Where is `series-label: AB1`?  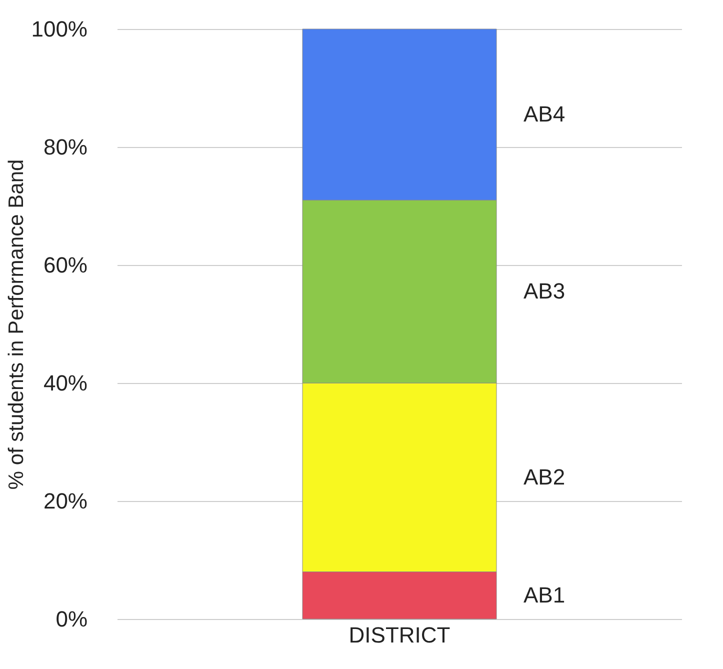
series-label: AB1 is located at coordinates (545, 595).